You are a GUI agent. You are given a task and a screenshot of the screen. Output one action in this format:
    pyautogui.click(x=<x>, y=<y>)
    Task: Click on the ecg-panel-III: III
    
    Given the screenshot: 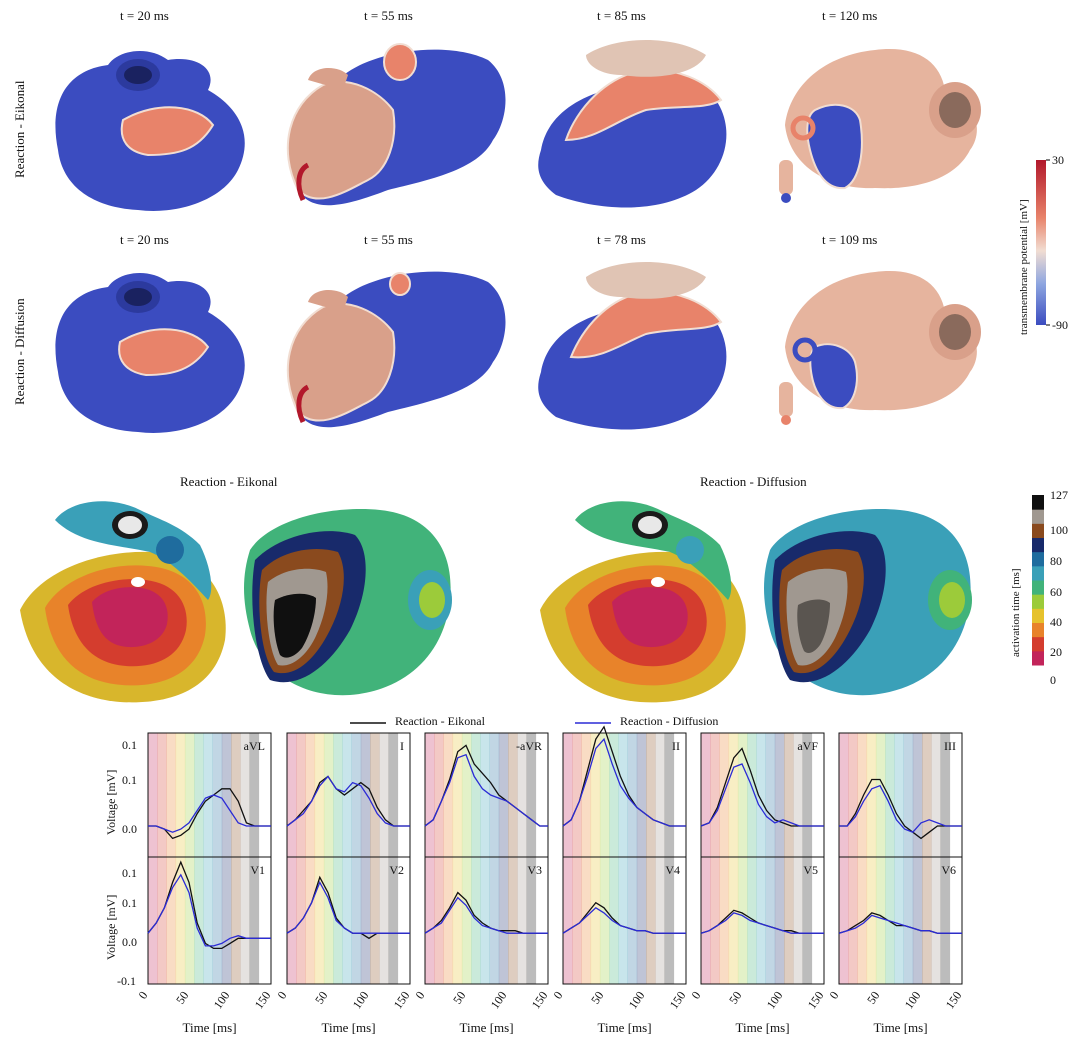 What is the action you would take?
    pyautogui.click(x=900, y=795)
    